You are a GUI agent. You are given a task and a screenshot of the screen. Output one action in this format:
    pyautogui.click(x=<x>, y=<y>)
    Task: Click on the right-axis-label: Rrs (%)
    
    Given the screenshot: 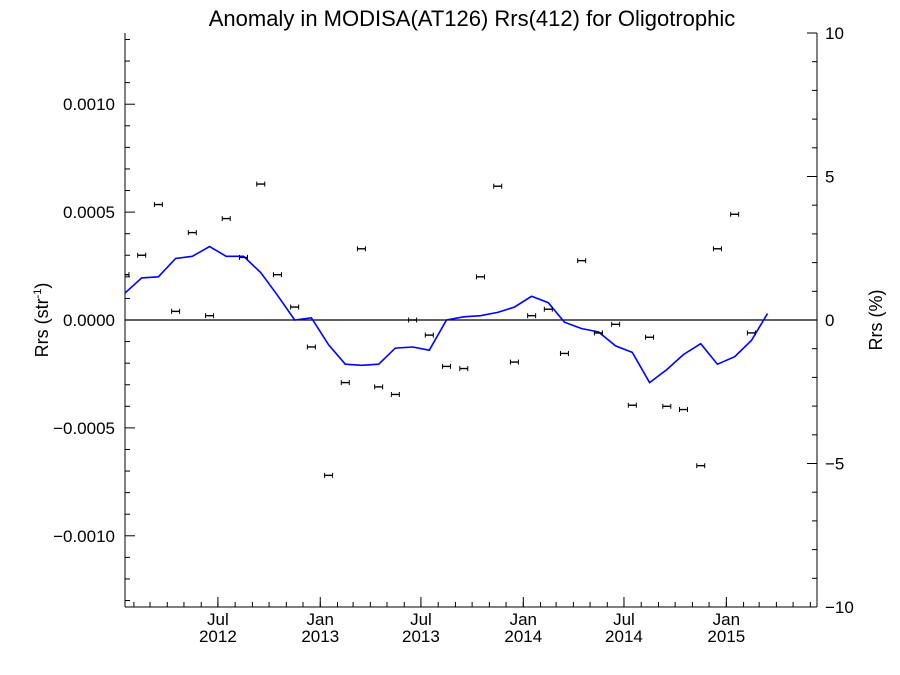 What is the action you would take?
    pyautogui.click(x=876, y=320)
    